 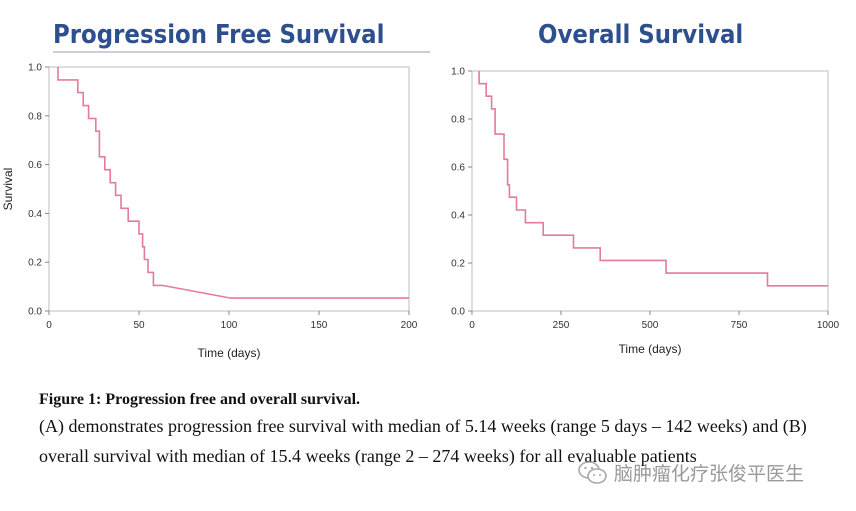 What do you see at coordinates (35, 214) in the screenshot?
I see `pfs-y-tick-label: 0.4` at bounding box center [35, 214].